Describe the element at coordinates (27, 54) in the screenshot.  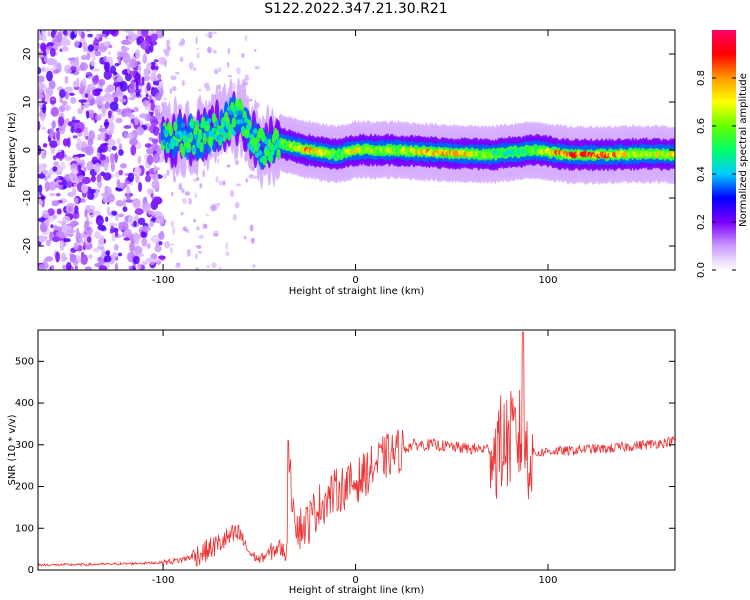
I see `y-tick-label: 20` at that location.